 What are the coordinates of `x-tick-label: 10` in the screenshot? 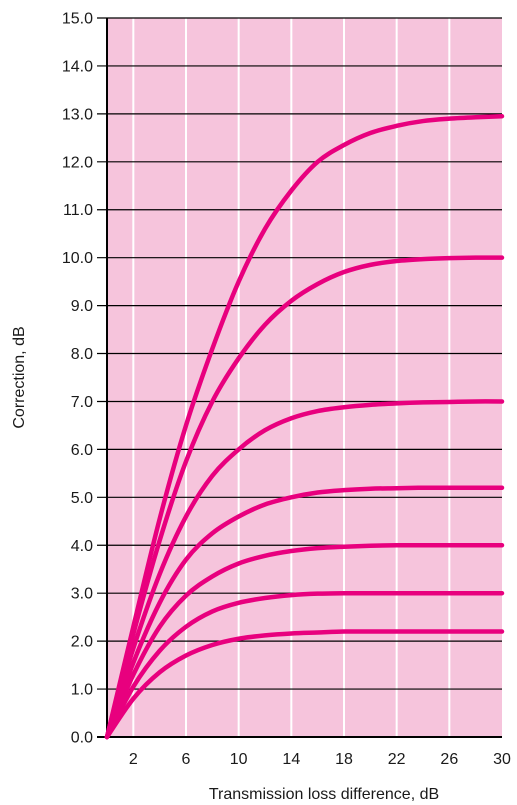 It's located at (239, 759).